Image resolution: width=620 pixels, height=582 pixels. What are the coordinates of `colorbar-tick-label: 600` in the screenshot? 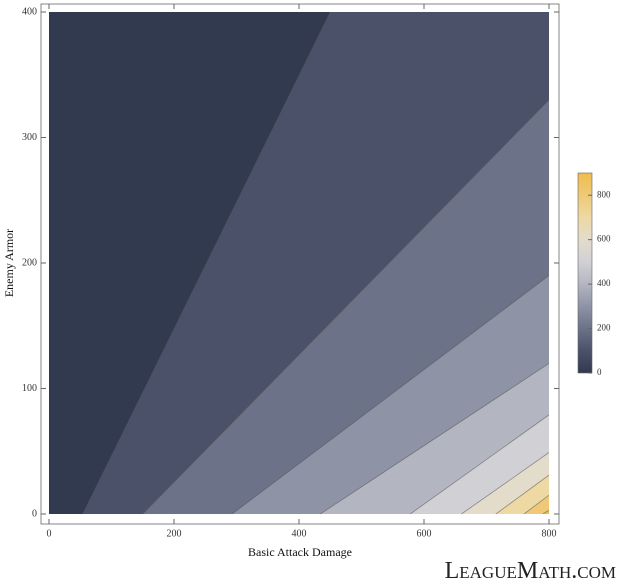 It's located at (604, 239).